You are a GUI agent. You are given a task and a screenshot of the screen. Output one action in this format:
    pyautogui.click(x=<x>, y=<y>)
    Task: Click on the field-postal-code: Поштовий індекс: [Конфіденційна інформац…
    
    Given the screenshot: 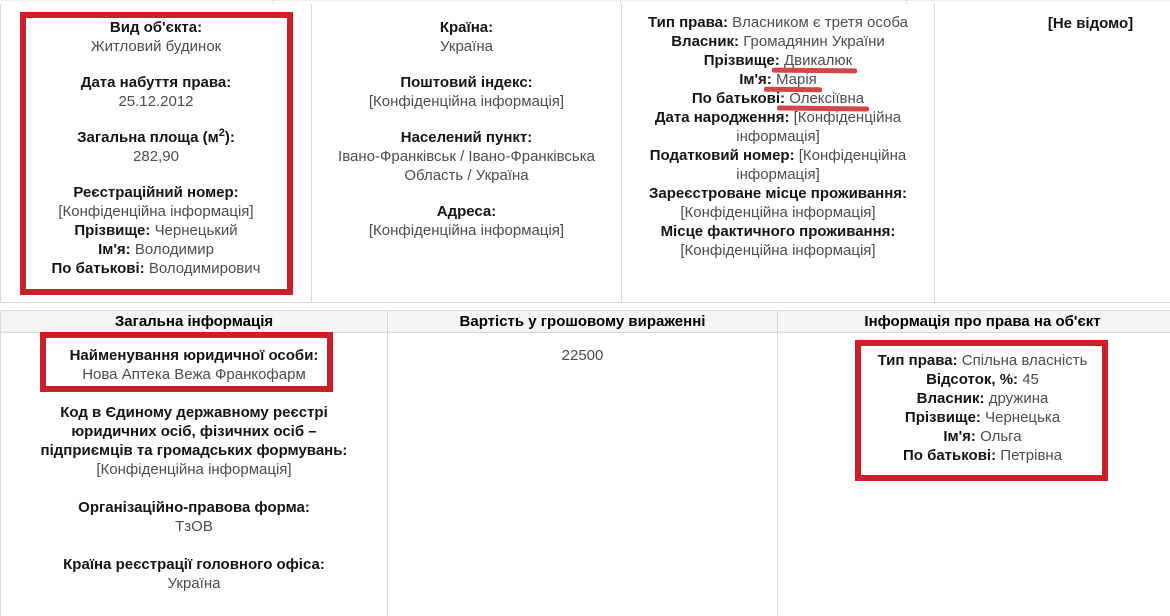 What is the action you would take?
    pyautogui.click(x=466, y=92)
    